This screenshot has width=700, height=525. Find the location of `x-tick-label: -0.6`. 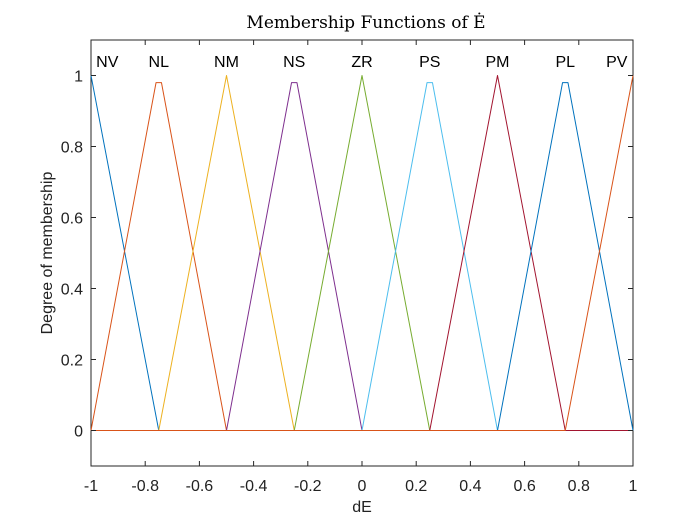

x-tick-label: -0.6 is located at coordinates (200, 486).